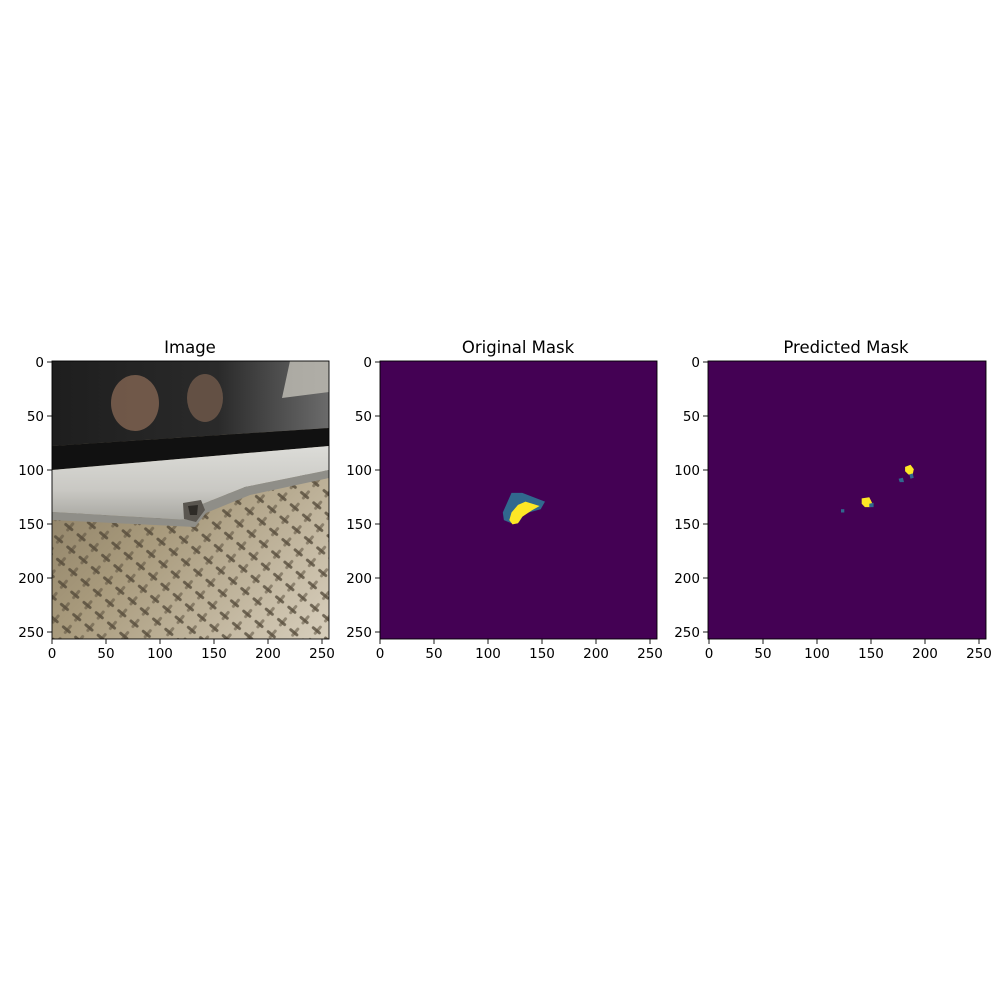  I want to click on panel-title-original-mask: Original Mask, so click(518, 347).